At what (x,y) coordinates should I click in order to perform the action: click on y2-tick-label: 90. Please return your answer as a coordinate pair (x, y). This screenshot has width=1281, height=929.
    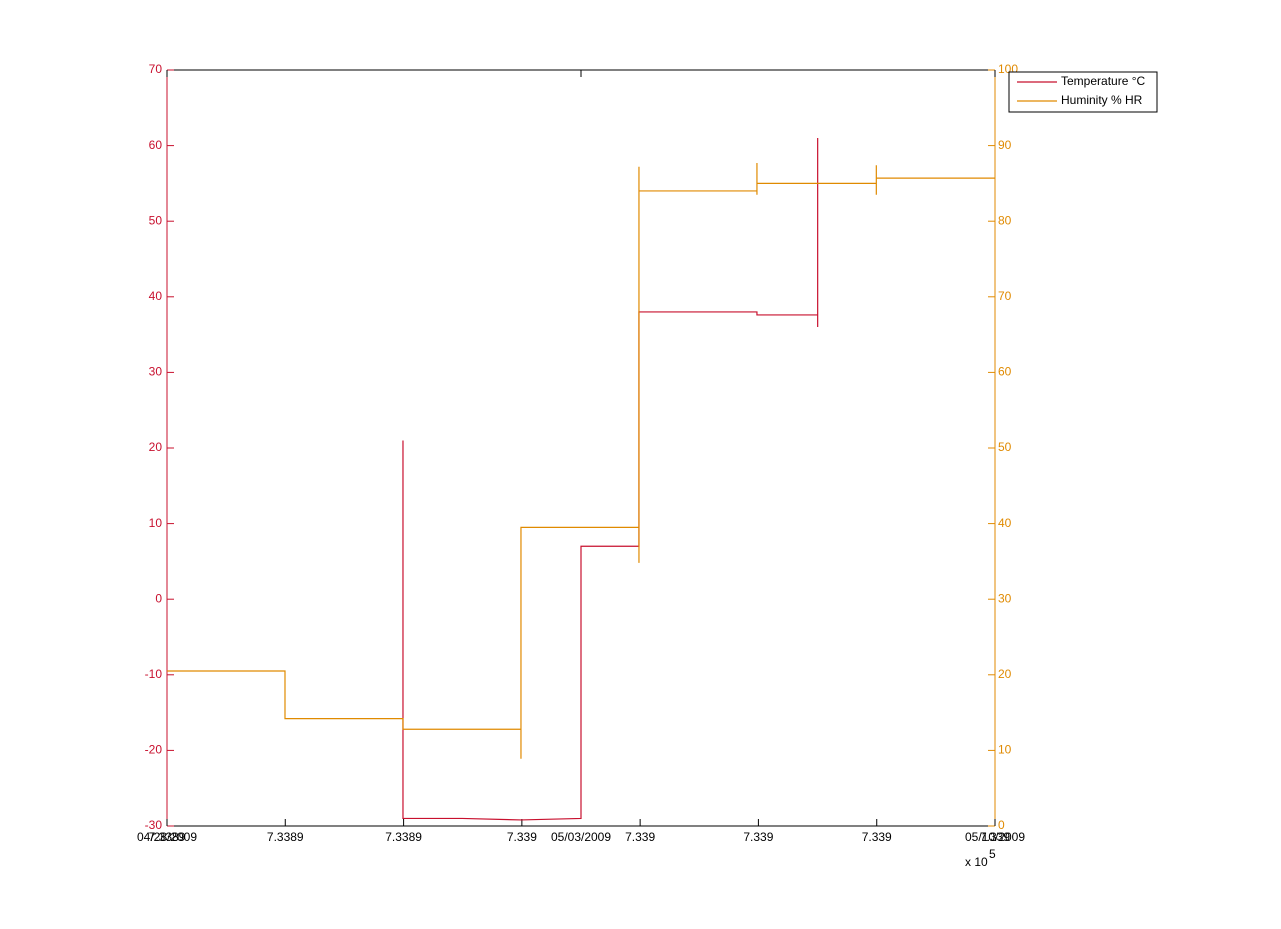
    Looking at the image, I should click on (1005, 145).